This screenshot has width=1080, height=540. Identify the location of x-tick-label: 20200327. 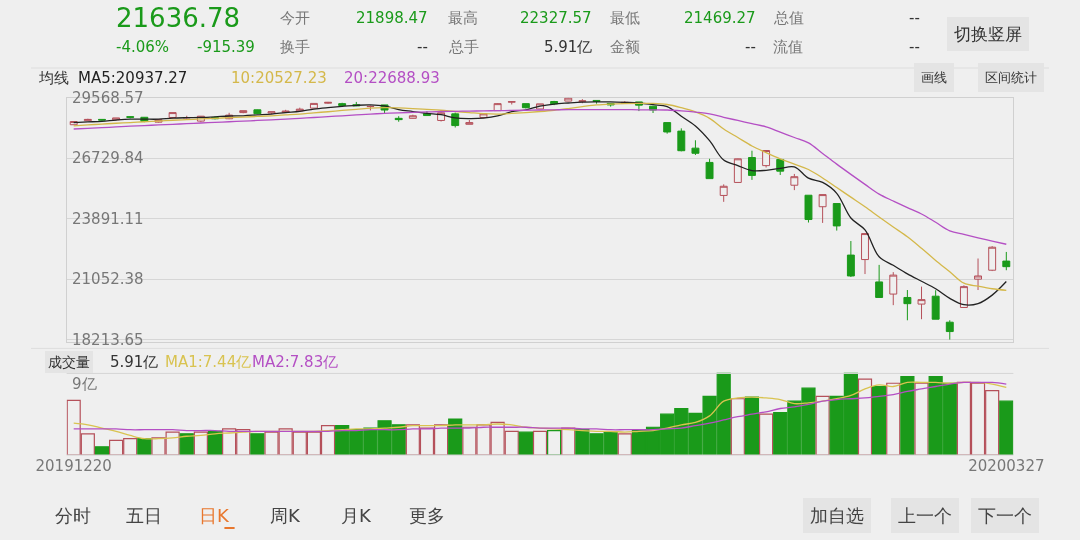
(1006, 466).